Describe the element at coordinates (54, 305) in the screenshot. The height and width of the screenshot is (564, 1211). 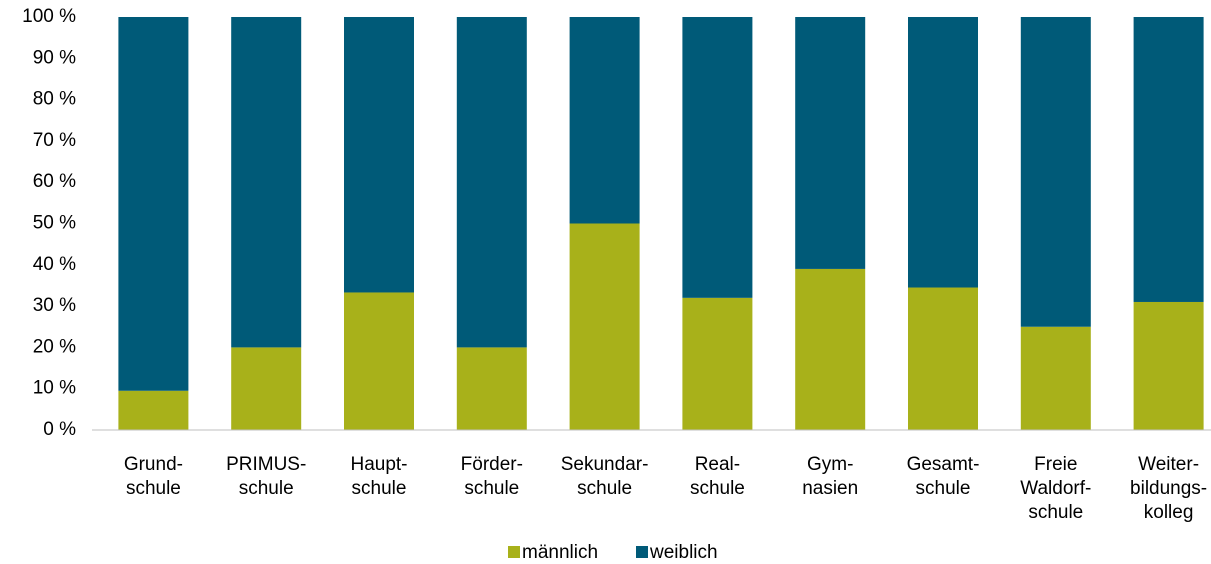
I see `y-tick-label: 30 %` at that location.